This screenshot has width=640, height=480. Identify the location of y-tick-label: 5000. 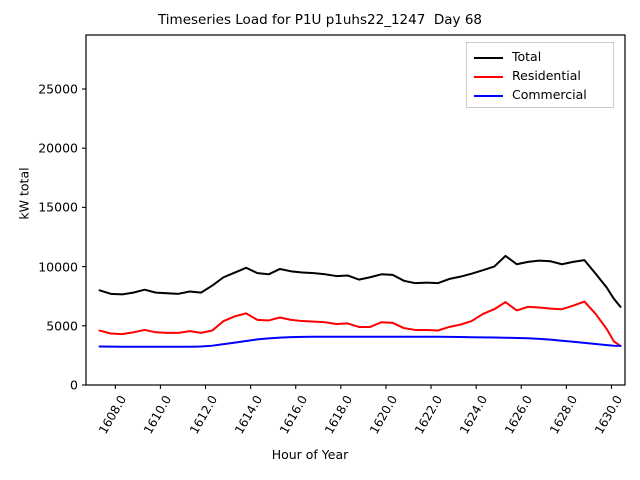
(62, 326).